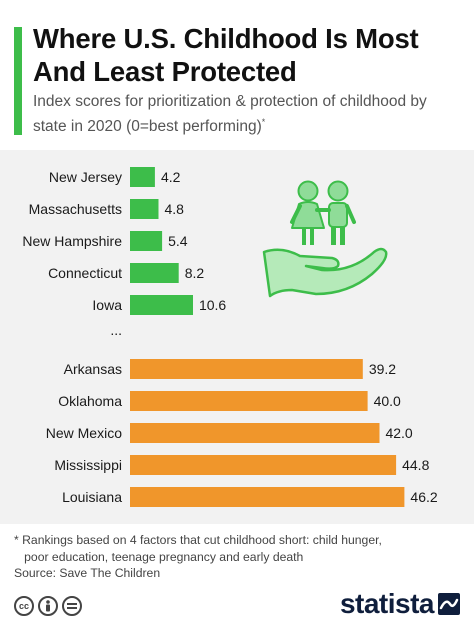 Image resolution: width=474 pixels, height=632 pixels. I want to click on value-label-new-mexico: 42.0, so click(398, 433).